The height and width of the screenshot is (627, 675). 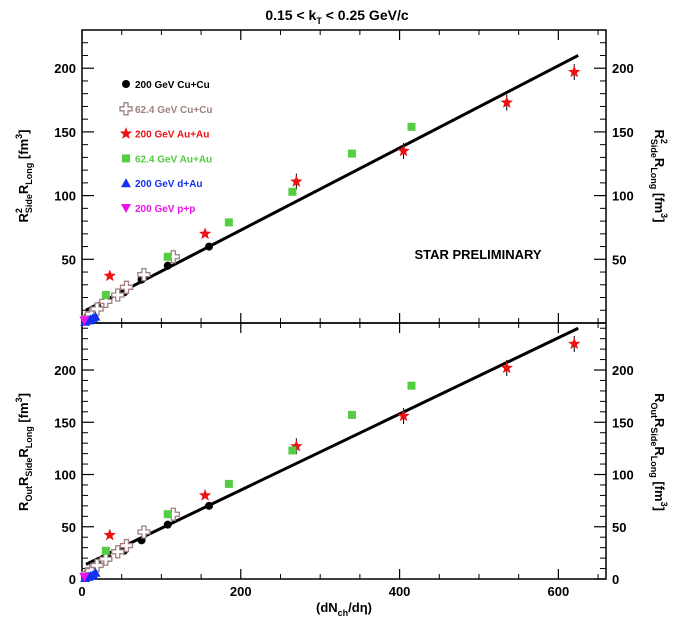 What do you see at coordinates (126, 133) in the screenshot?
I see `legend-marker-auau200` at bounding box center [126, 133].